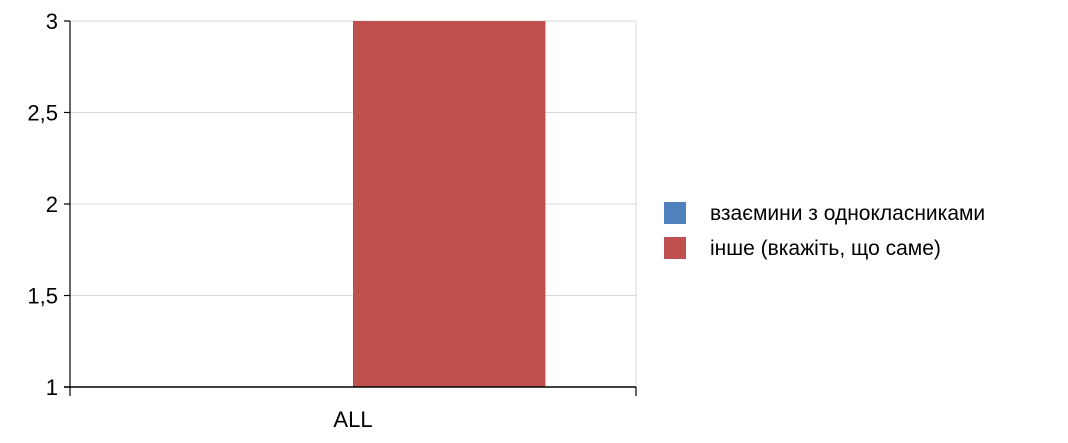  Describe the element at coordinates (52, 387) in the screenshot. I see `y-tick-label: 1` at that location.